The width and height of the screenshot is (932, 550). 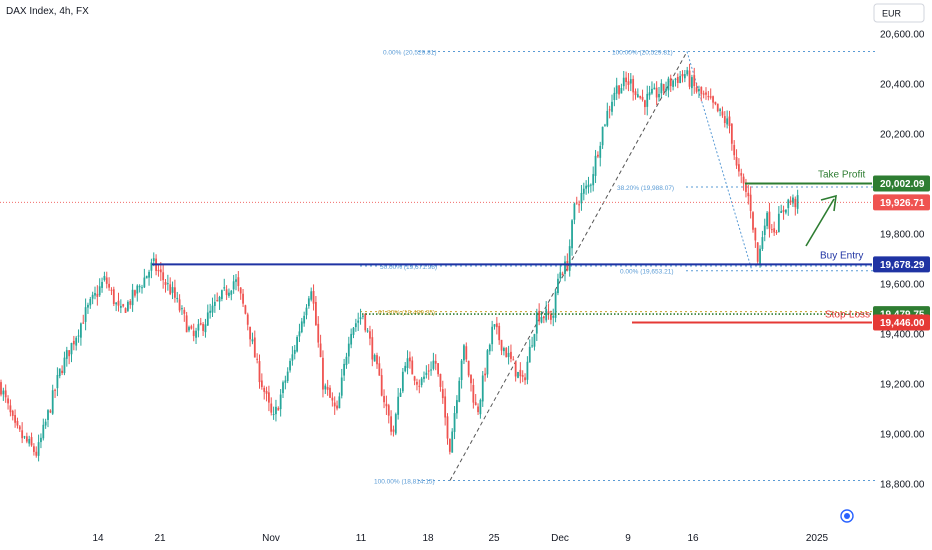 I want to click on currency-button: EUR, so click(x=899, y=13).